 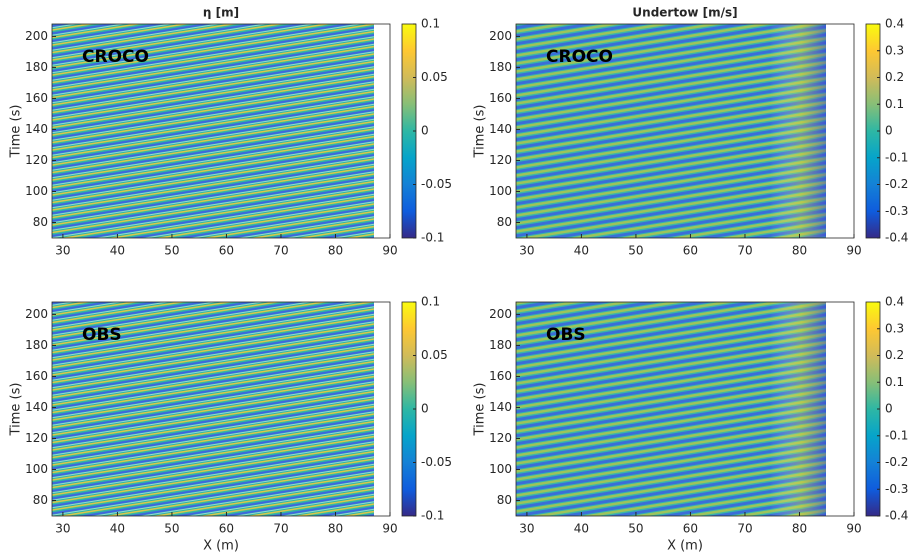 I want to click on colorbar-tick-label: 0.3, so click(x=894, y=50).